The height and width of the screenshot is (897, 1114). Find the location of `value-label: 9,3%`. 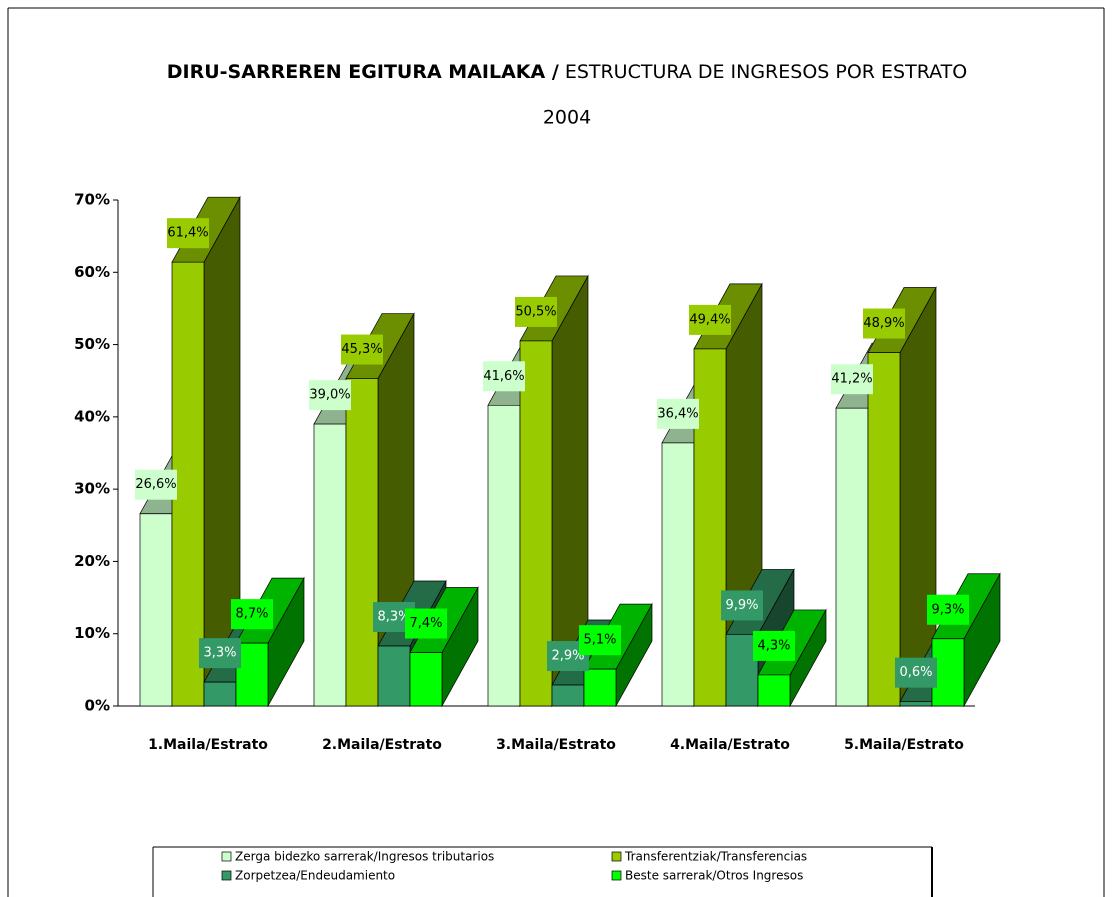

value-label: 9,3% is located at coordinates (947, 609).